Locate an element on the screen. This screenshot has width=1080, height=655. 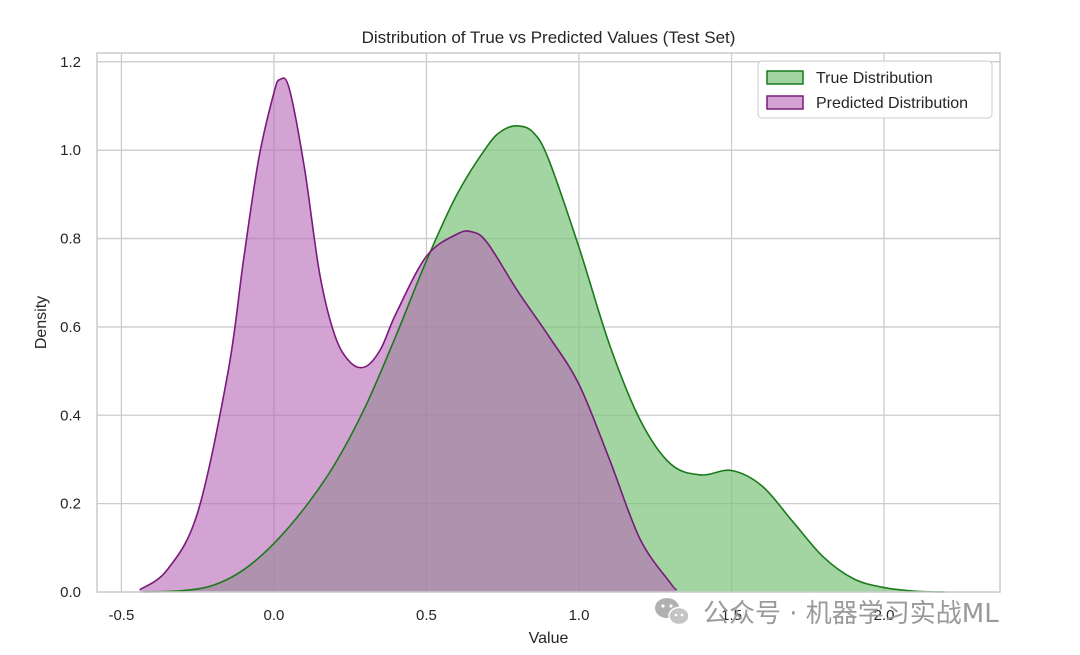
true-distribution-legend-label: True Distribution is located at coordinates (874, 78).